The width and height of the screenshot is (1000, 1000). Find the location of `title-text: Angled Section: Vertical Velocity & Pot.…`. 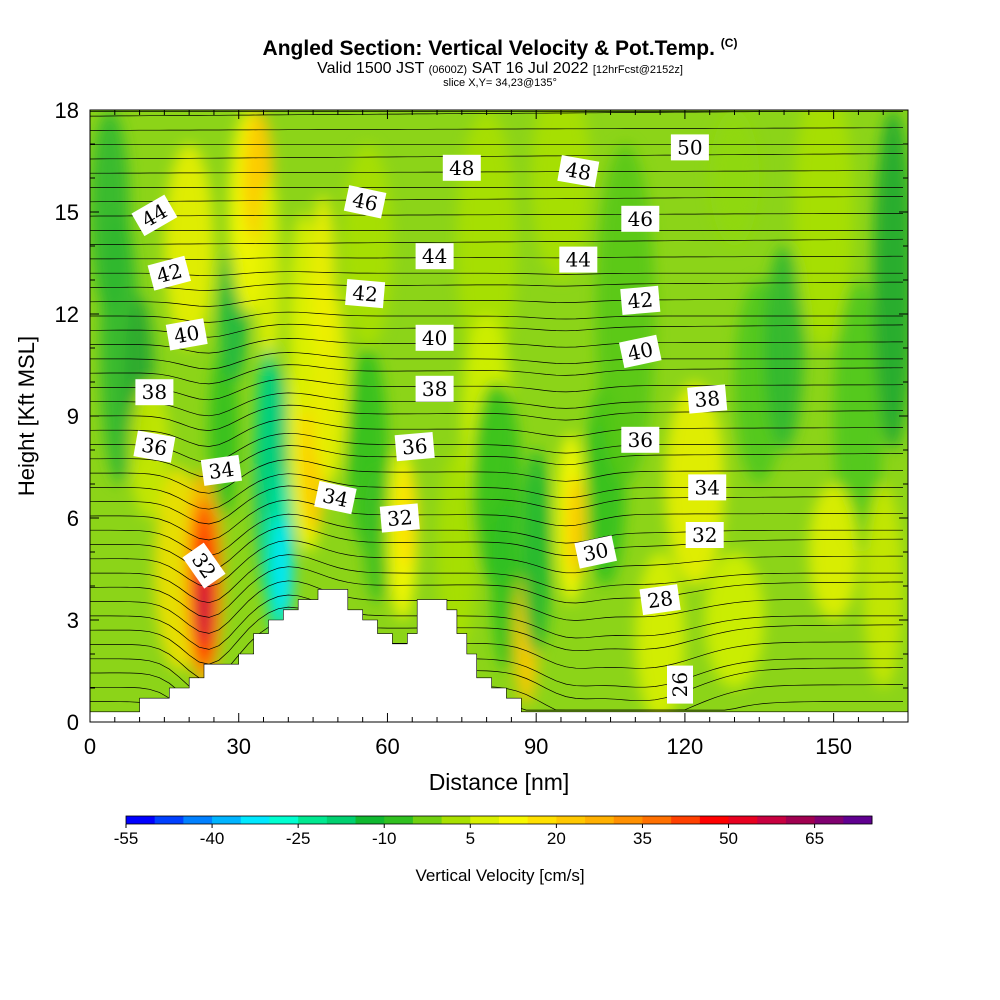

title-text: Angled Section: Vertical Velocity & Pot.… is located at coordinates (488, 48).